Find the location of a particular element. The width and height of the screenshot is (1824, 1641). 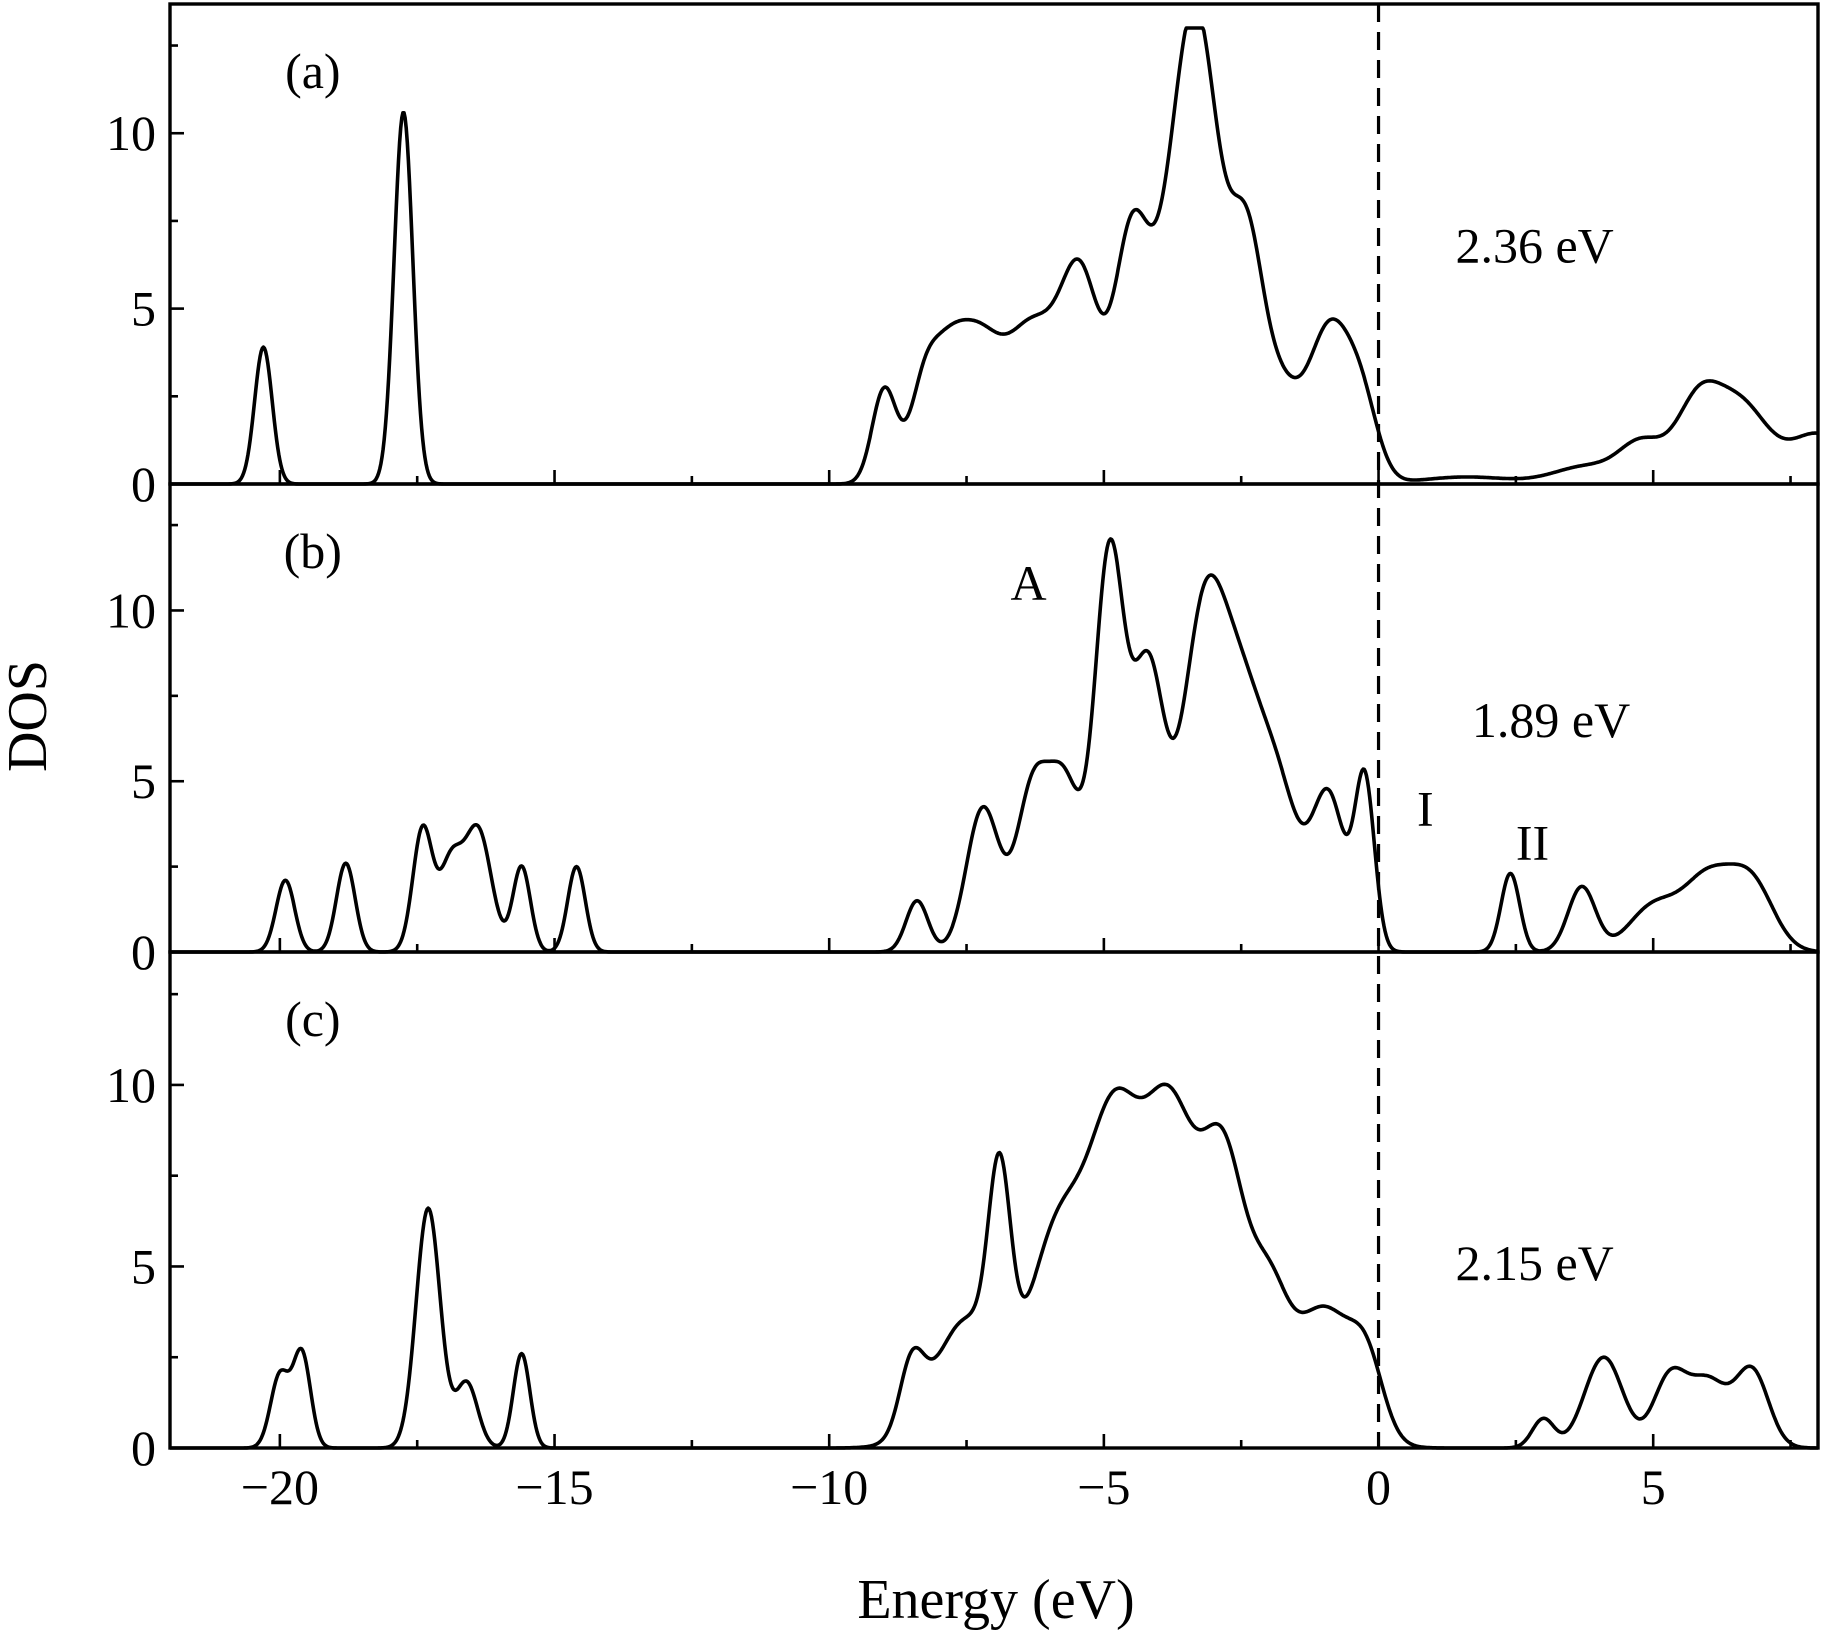

x-tick-label: 5 is located at coordinates (1653, 1487).